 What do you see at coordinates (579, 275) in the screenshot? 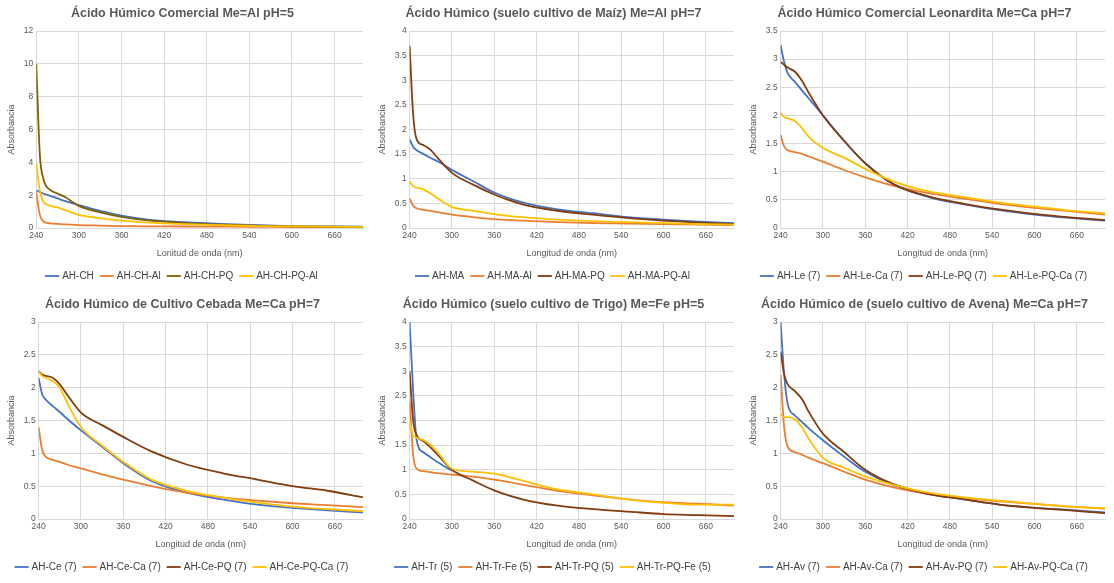
I see `legend-label: AH-MA-PQ` at bounding box center [579, 275].